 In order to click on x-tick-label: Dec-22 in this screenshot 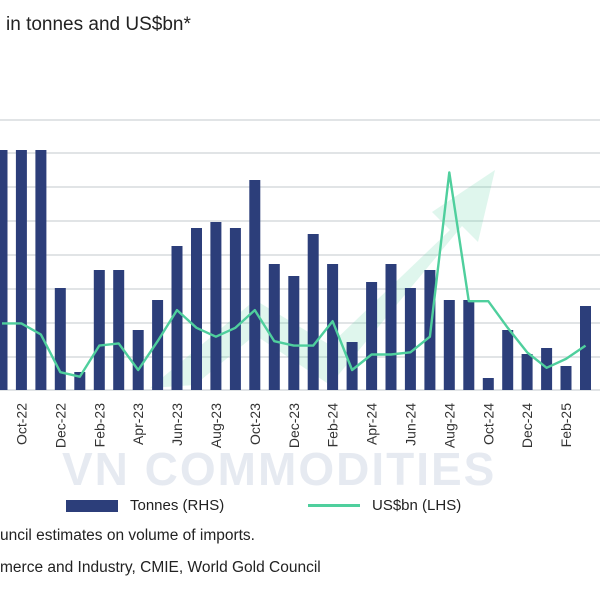, I will do `click(60, 425)`.